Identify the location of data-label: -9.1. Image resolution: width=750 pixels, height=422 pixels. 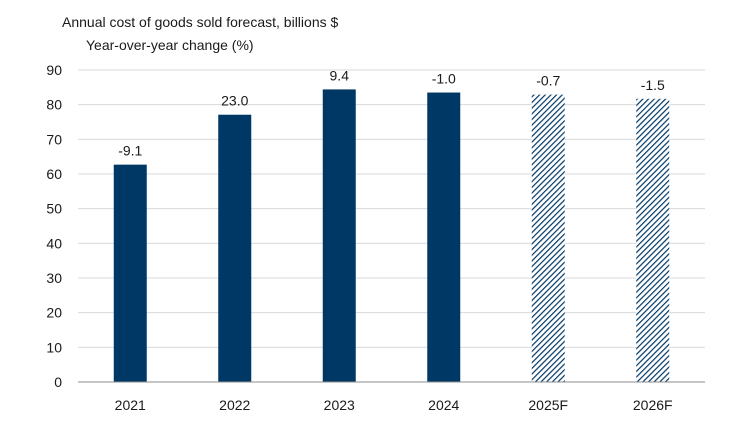
(130, 151).